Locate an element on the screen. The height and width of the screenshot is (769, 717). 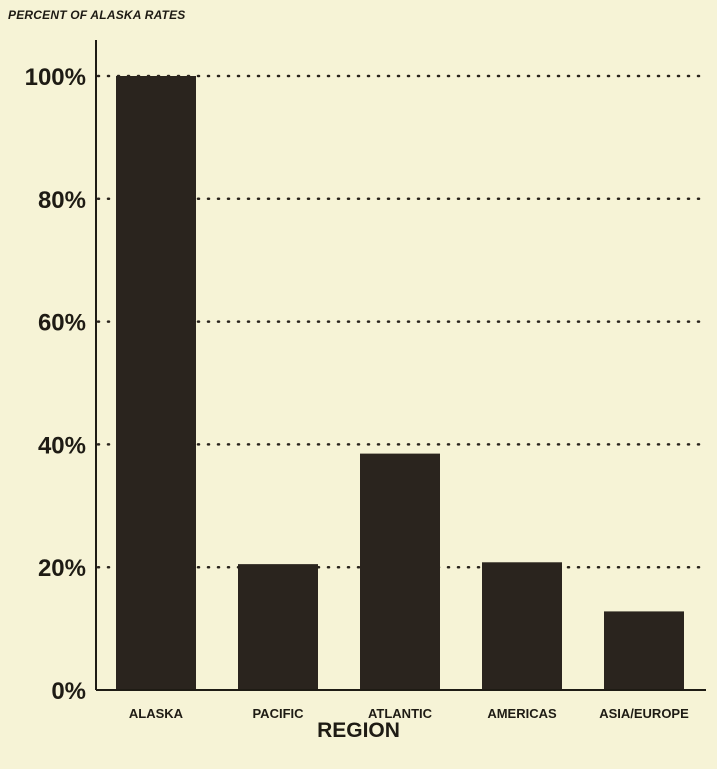
x-tick-label: ASIA/EUROPE is located at coordinates (644, 713).